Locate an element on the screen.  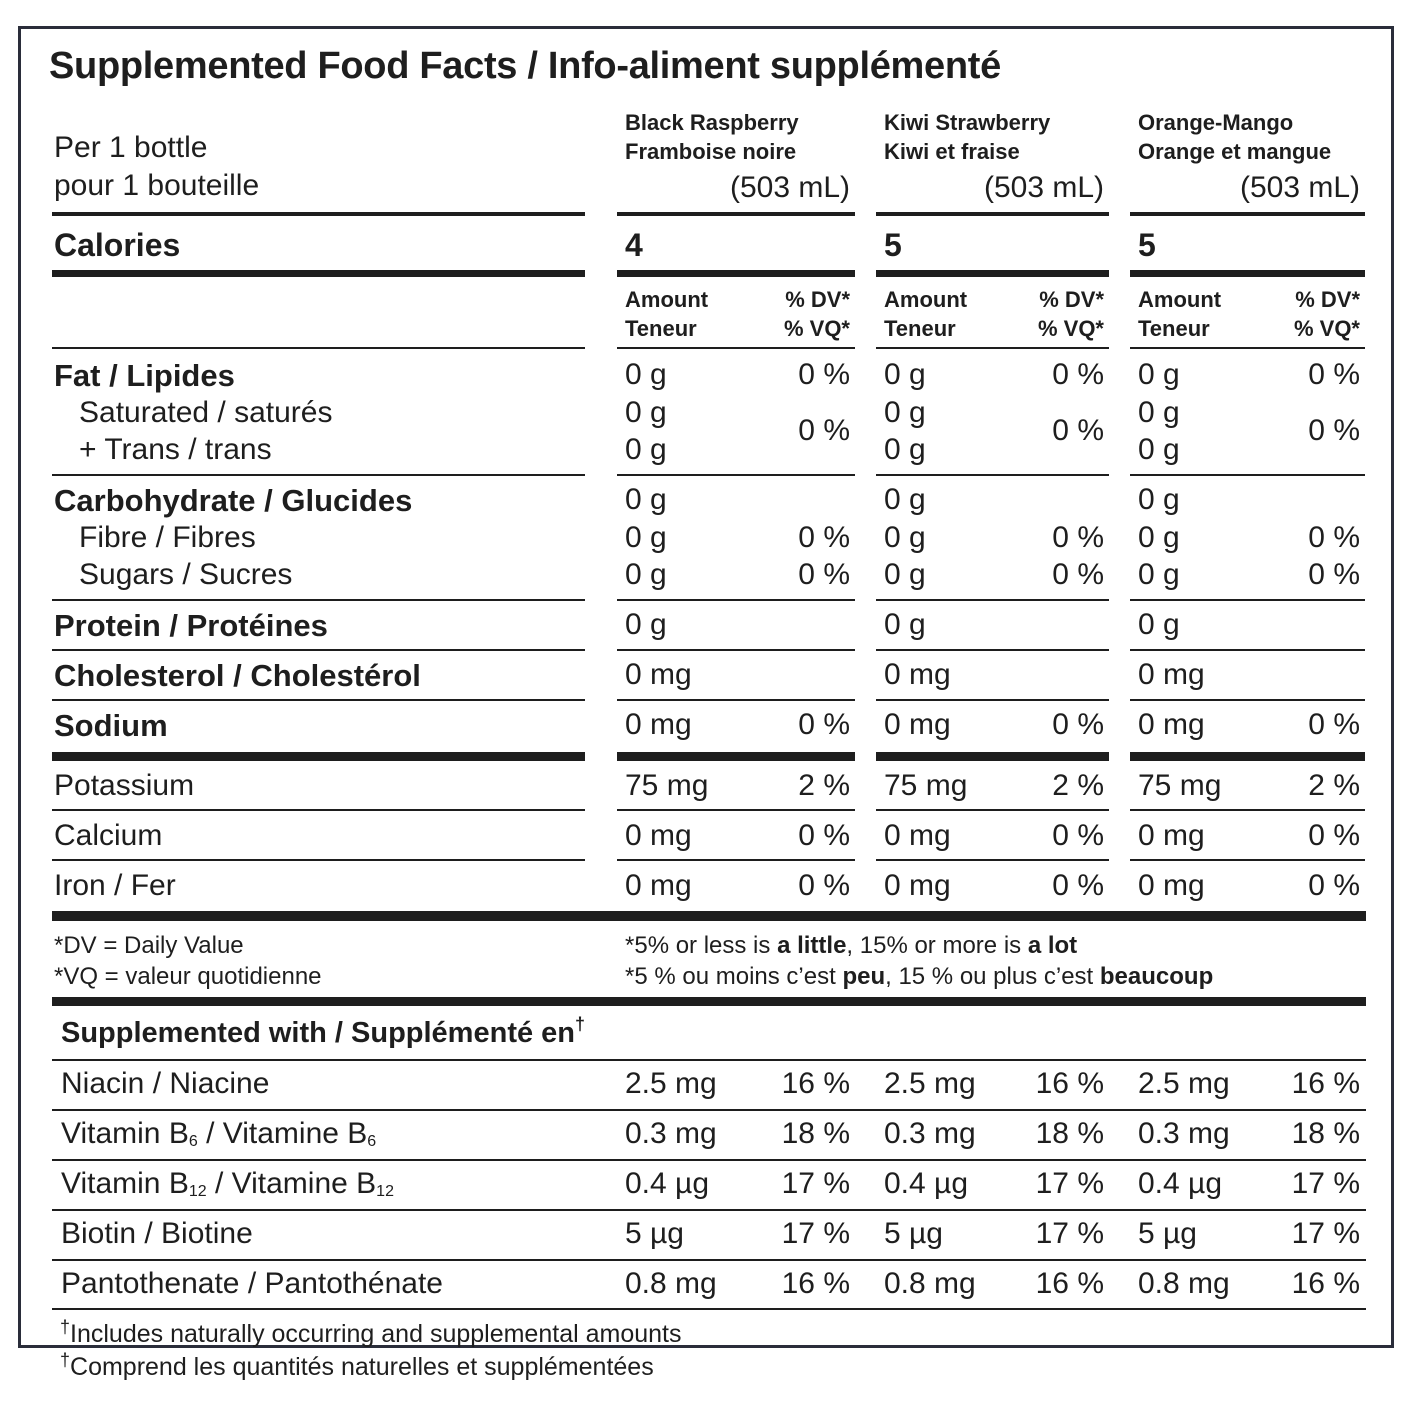
guide-en-text-2: , 15% or more is is located at coordinates (937, 945).